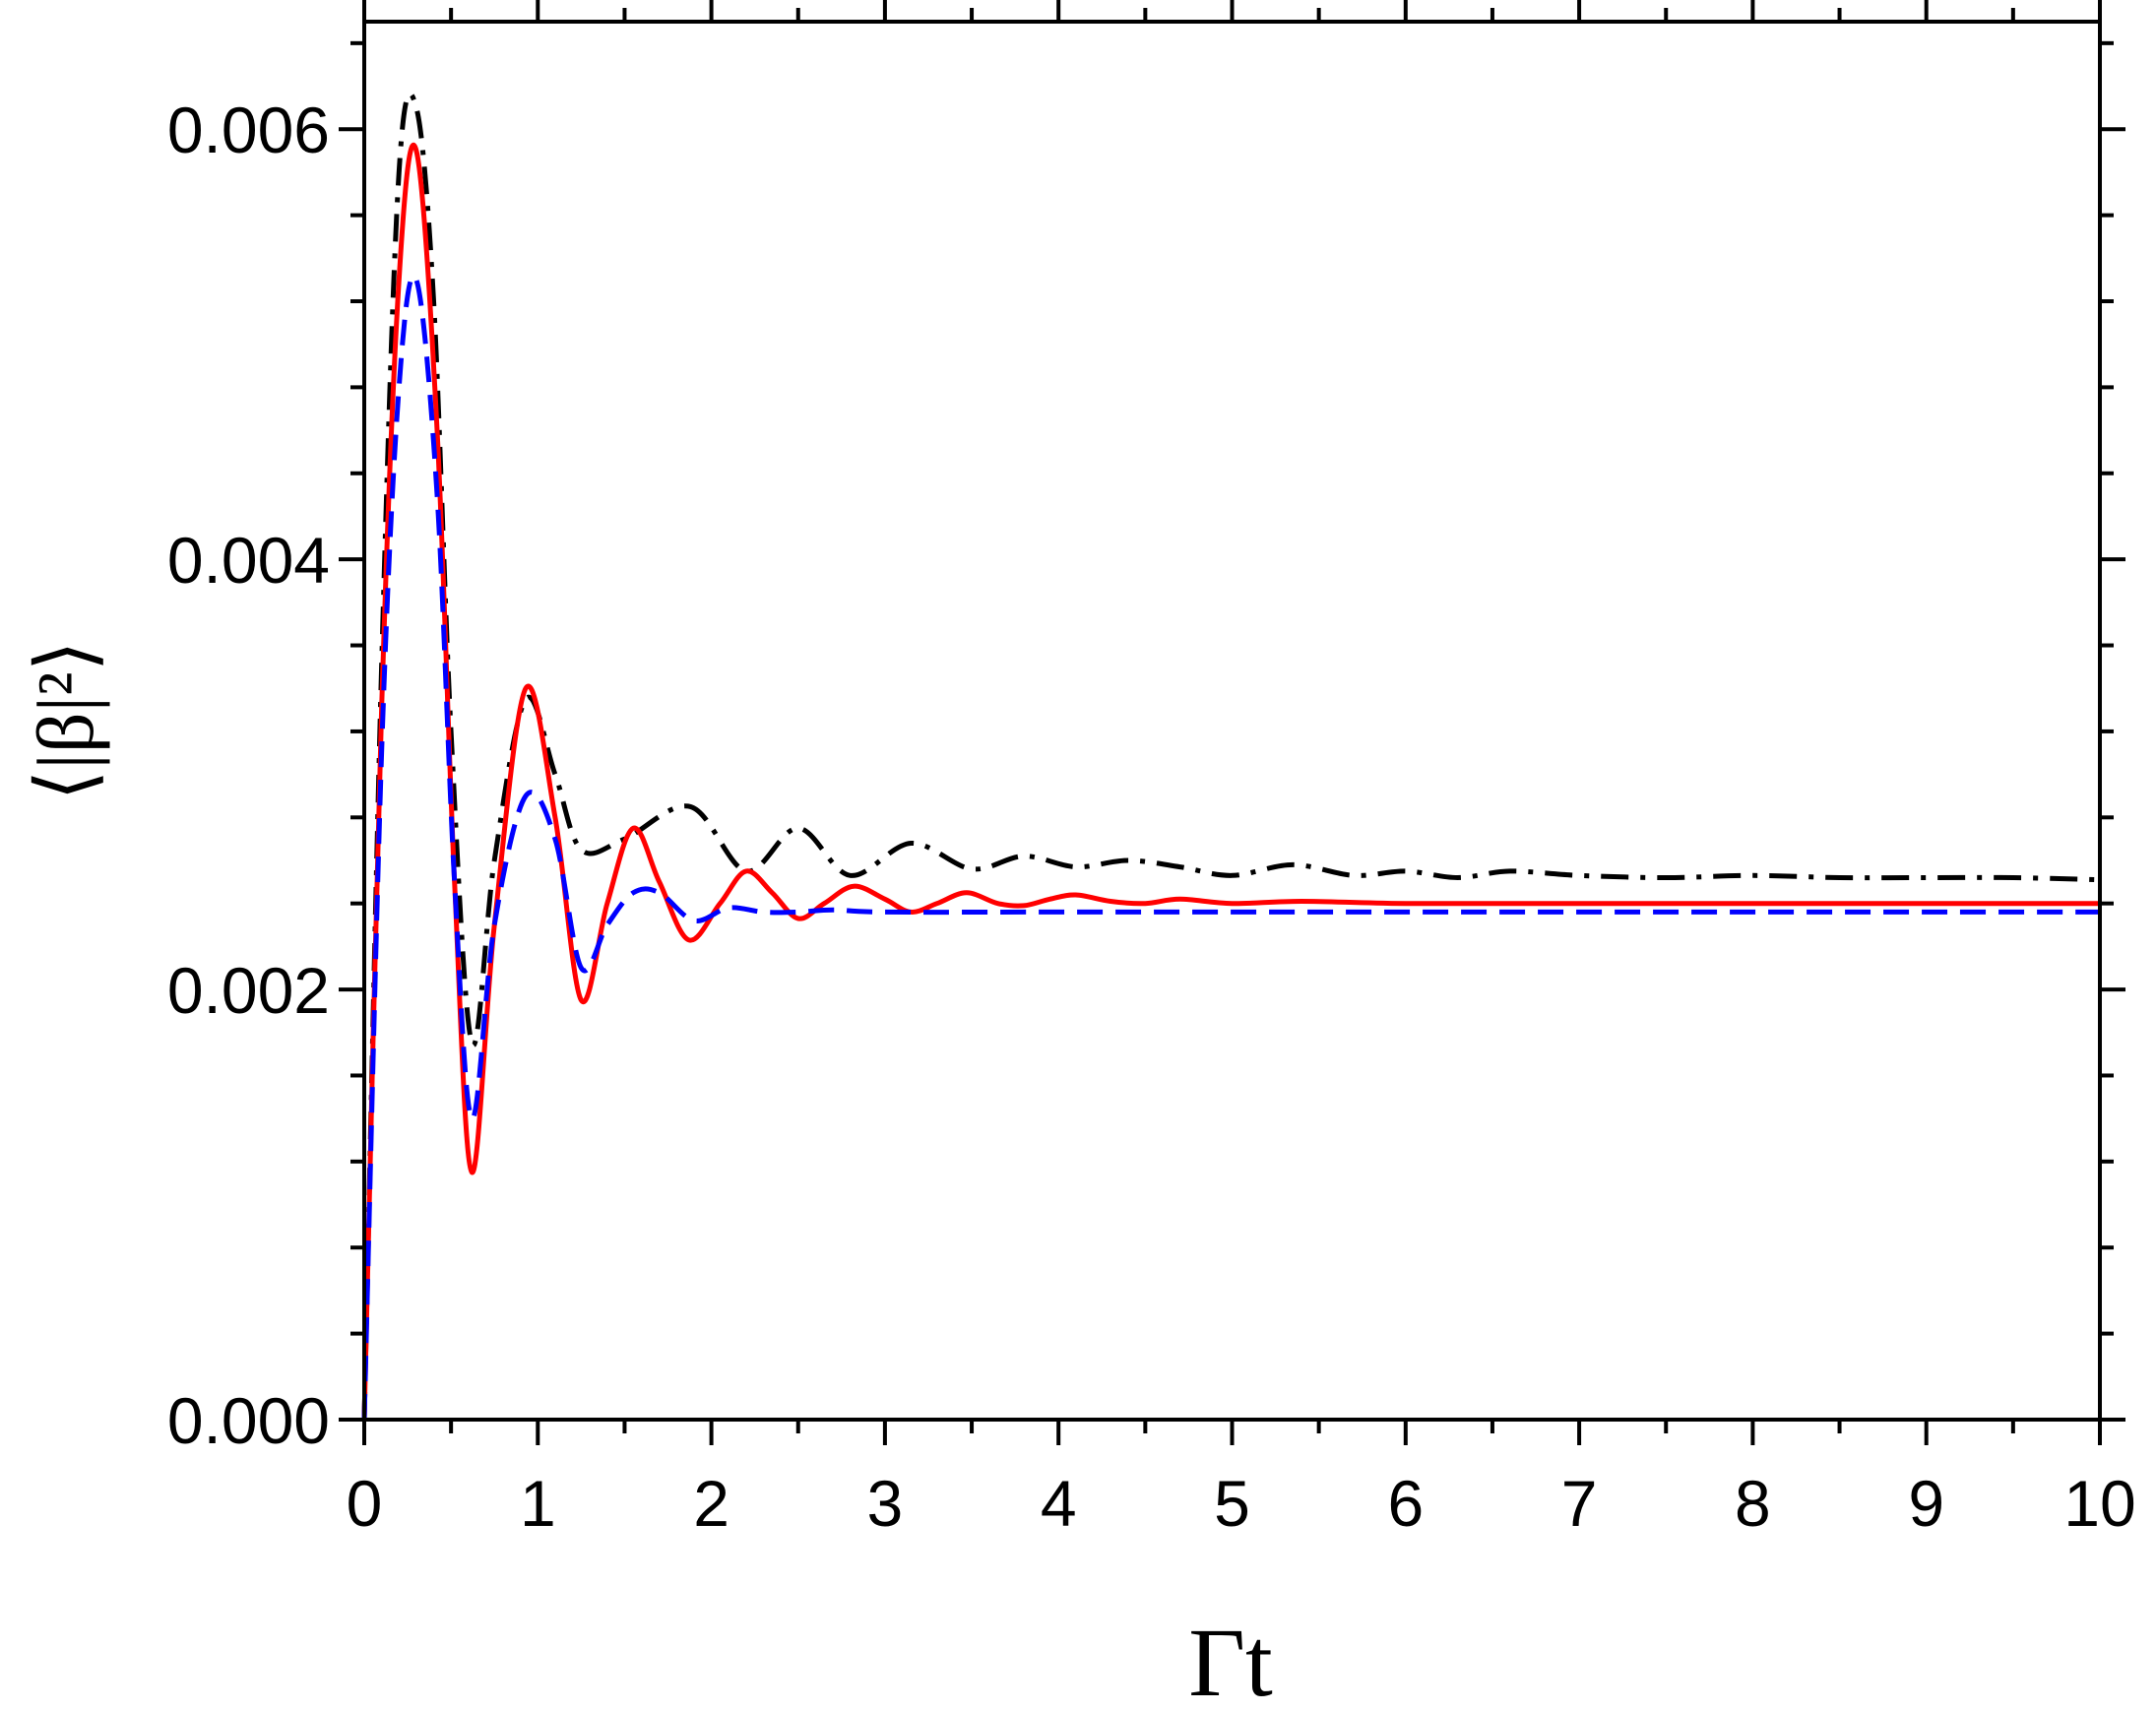 This screenshot has height=1712, width=2156. What do you see at coordinates (365, 1504) in the screenshot?
I see `x-tick-label: 0` at bounding box center [365, 1504].